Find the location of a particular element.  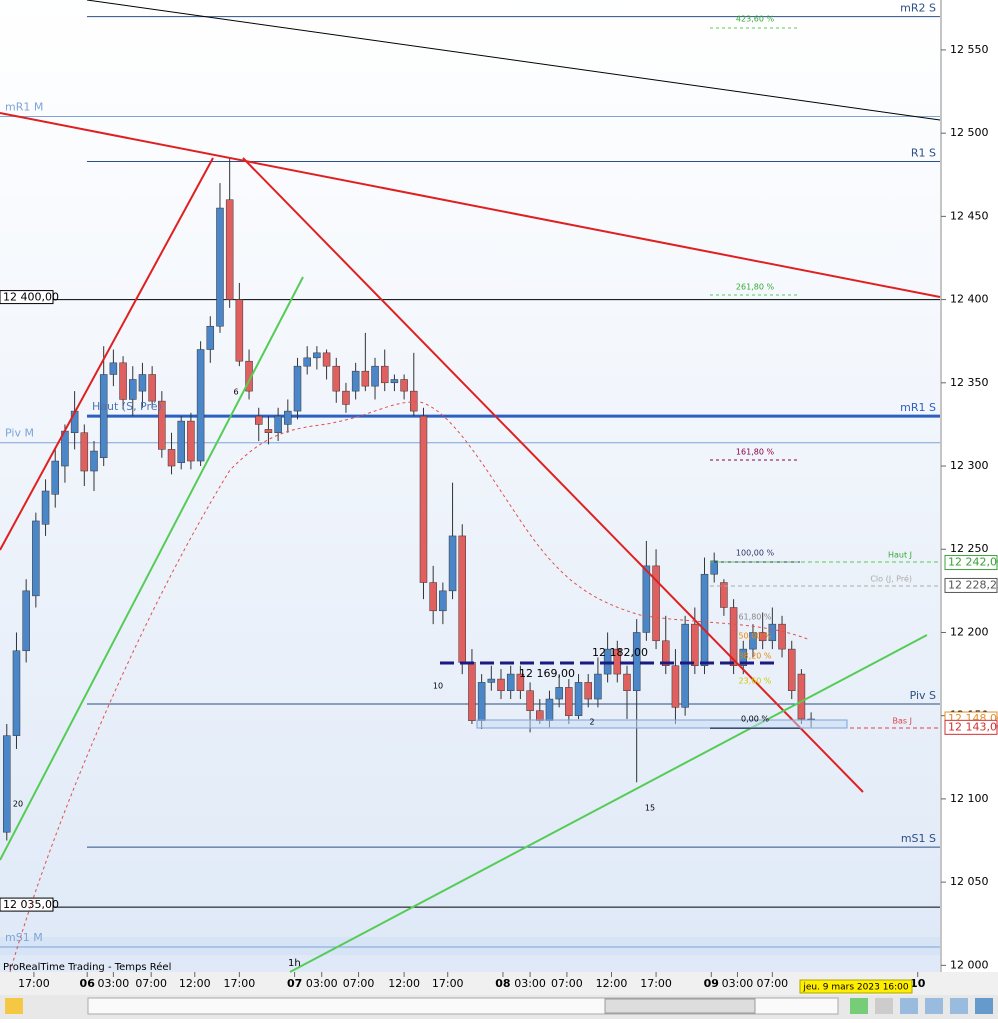

fib-label: 50,00 % is located at coordinates (754, 636).